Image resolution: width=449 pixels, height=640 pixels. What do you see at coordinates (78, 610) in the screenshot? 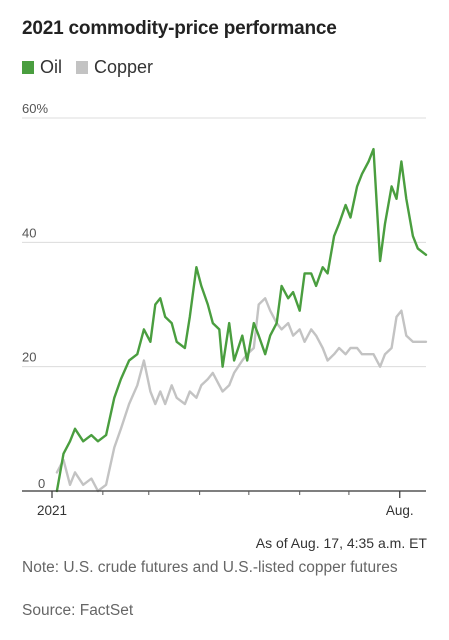
I see `source: Source: FactSet` at bounding box center [78, 610].